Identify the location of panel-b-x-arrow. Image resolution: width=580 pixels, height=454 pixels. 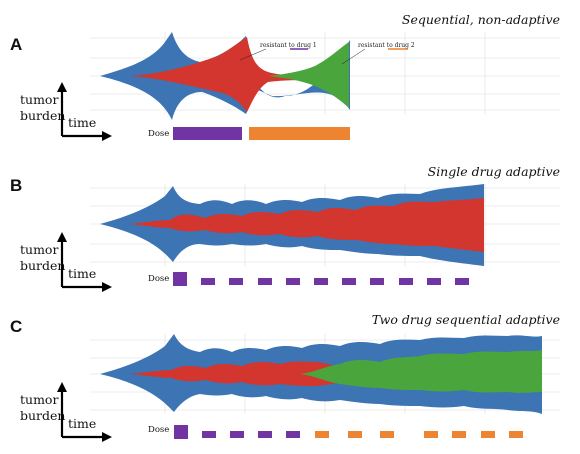
(107, 287).